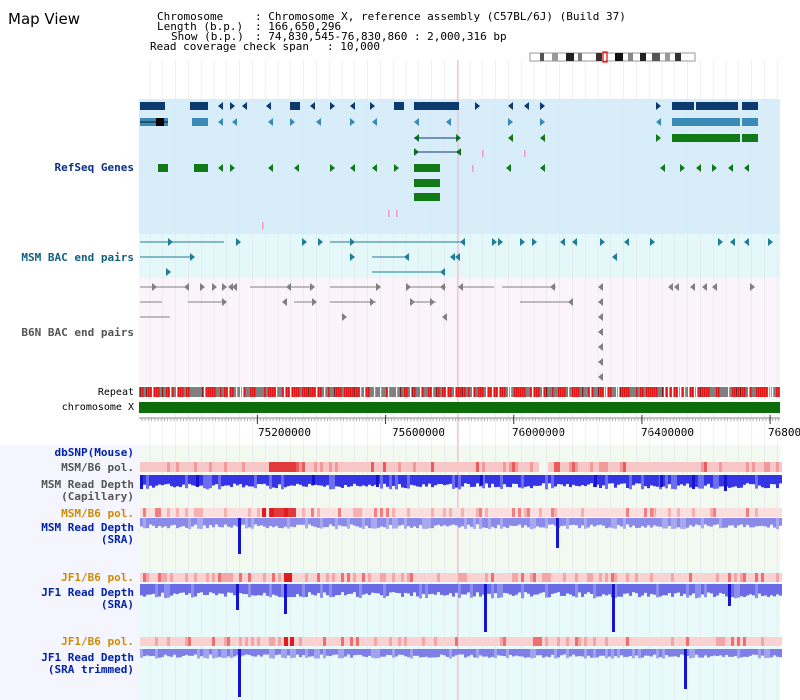 This screenshot has width=800, height=700. I want to click on refseq-track-label: RefSeq Genes, so click(94, 167).